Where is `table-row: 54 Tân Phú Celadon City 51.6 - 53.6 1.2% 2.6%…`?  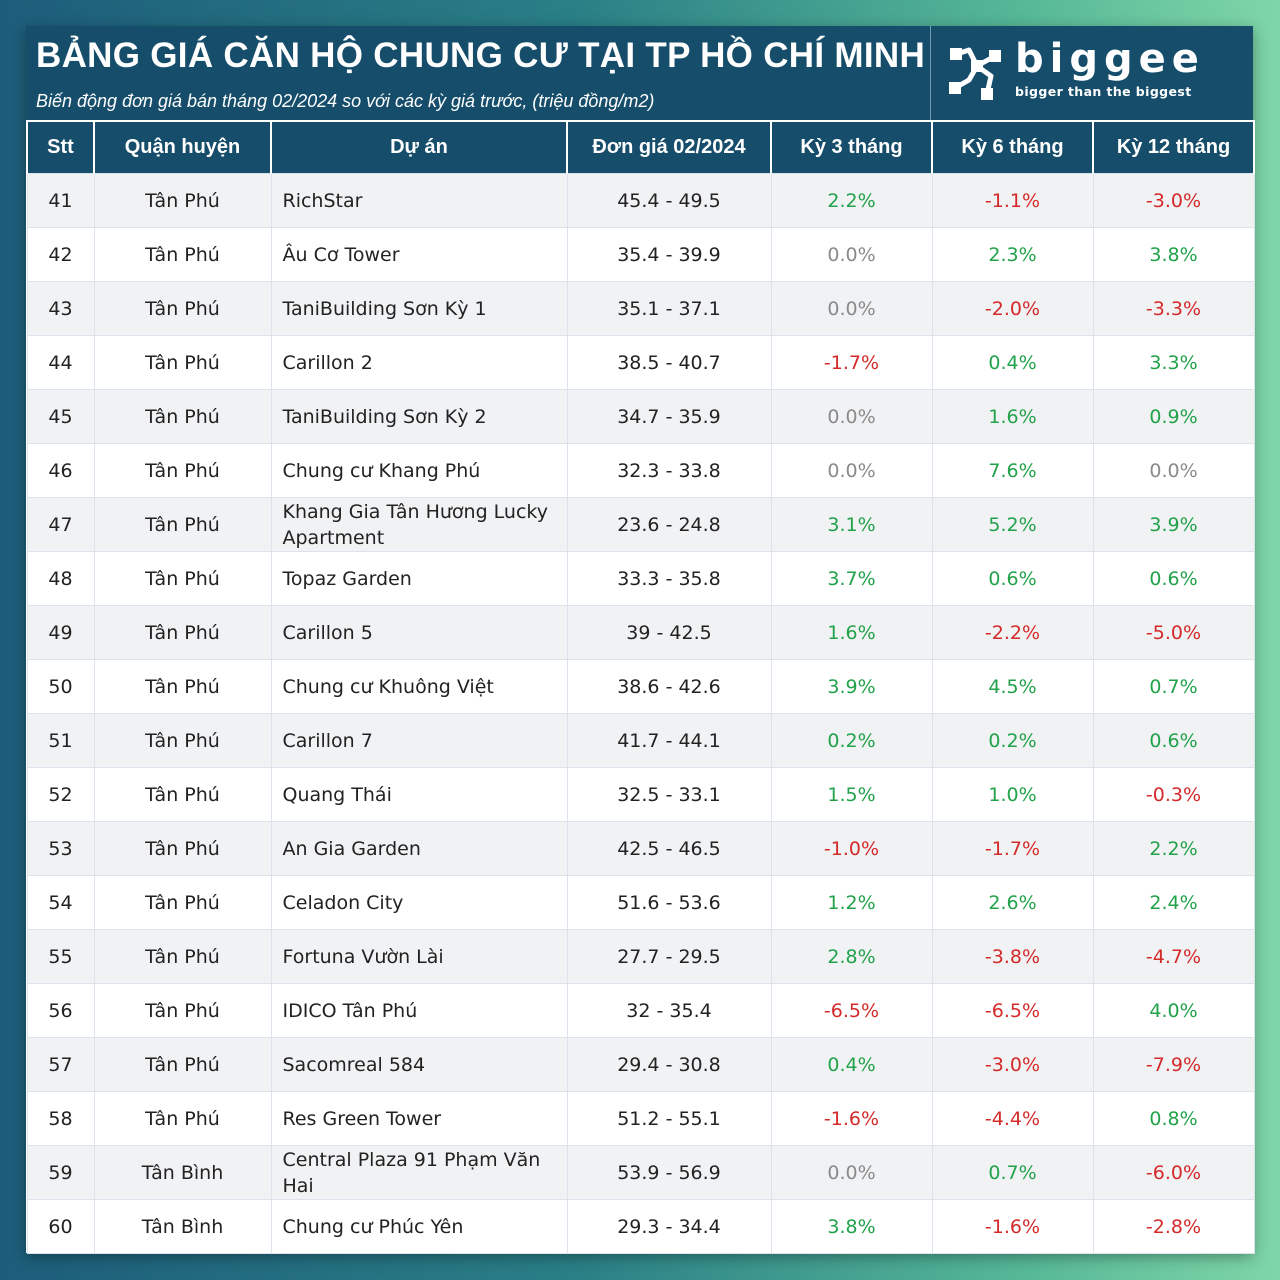
table-row: 54 Tân Phú Celadon City 51.6 - 53.6 1.2% 2.6%… is located at coordinates (640, 902).